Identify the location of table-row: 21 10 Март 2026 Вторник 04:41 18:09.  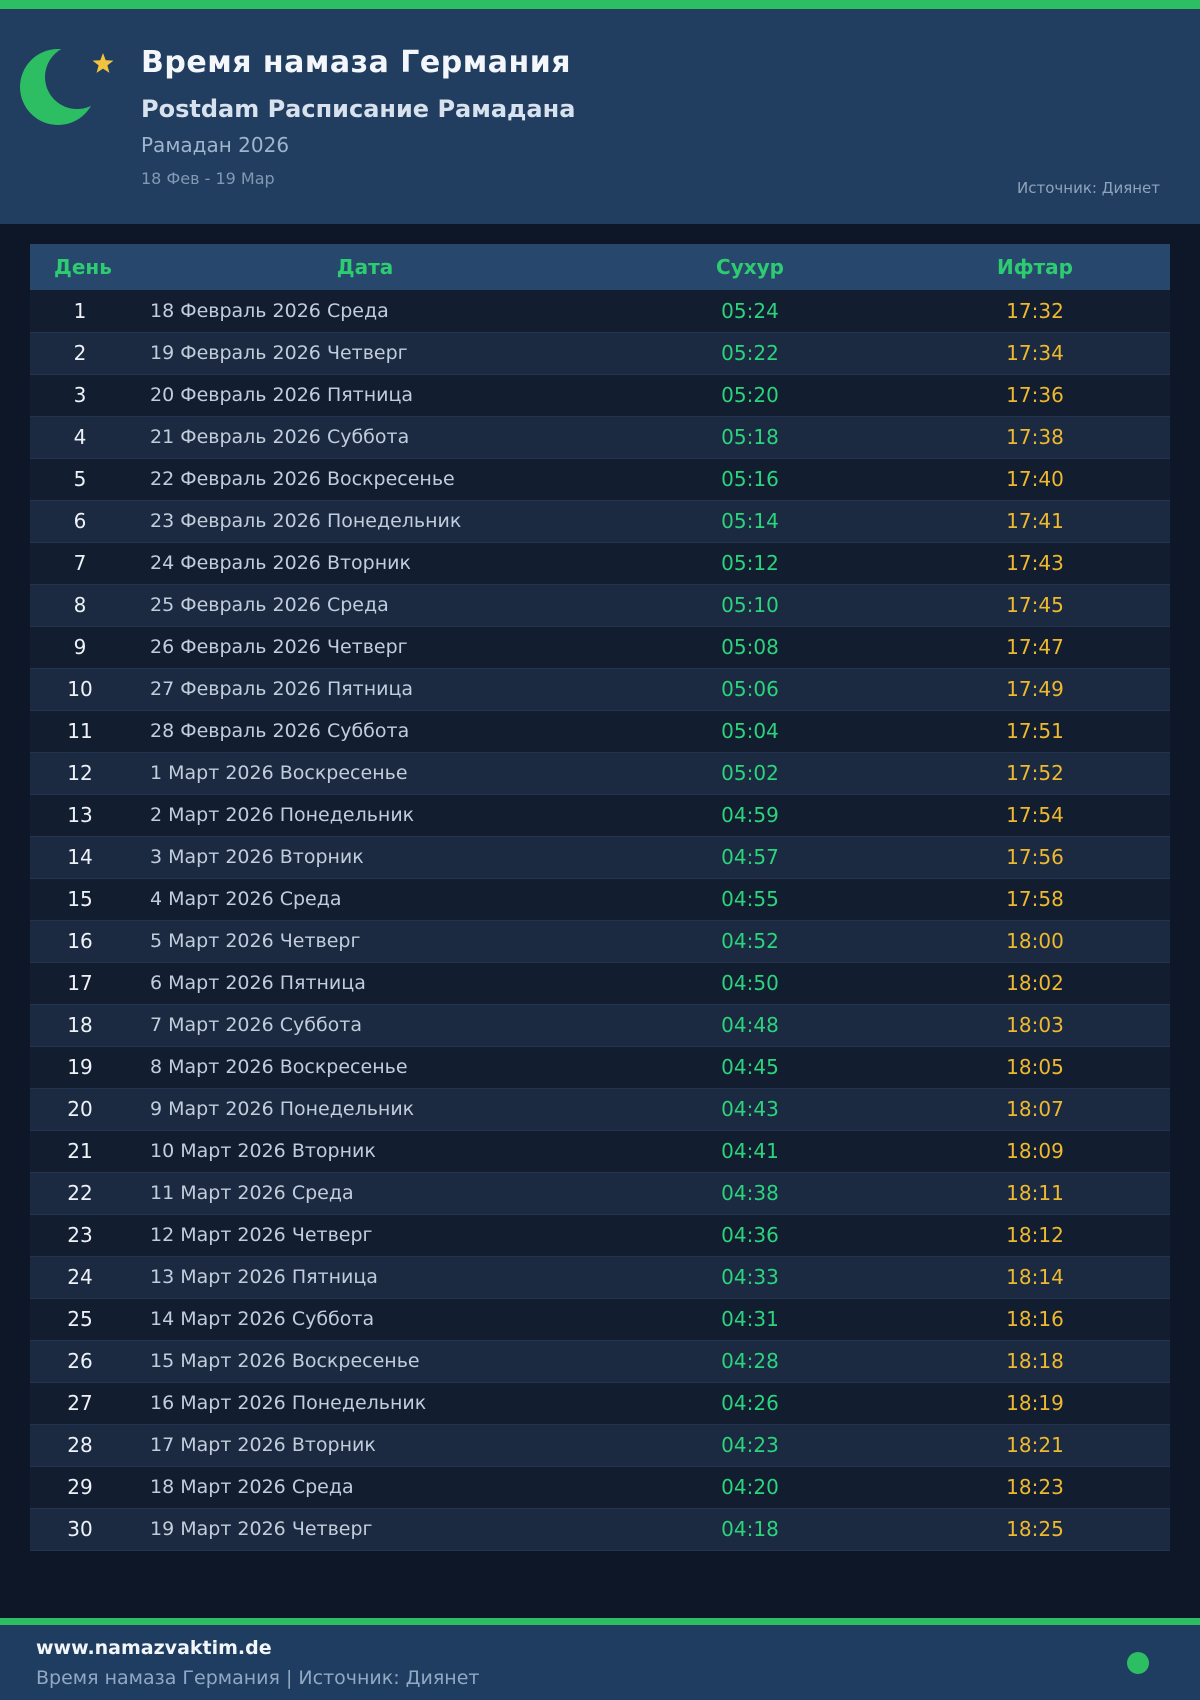
(600, 1151).